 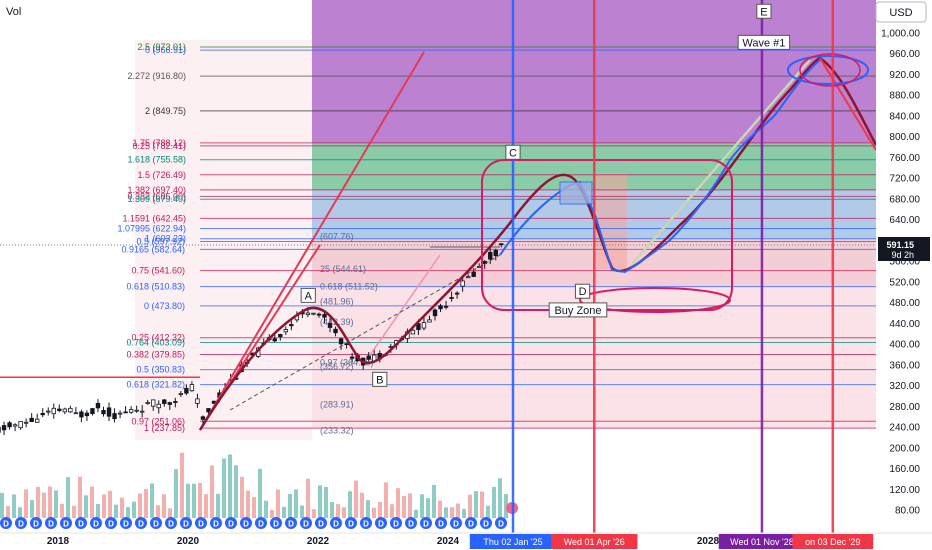 I want to click on volume-bars, so click(x=254, y=485).